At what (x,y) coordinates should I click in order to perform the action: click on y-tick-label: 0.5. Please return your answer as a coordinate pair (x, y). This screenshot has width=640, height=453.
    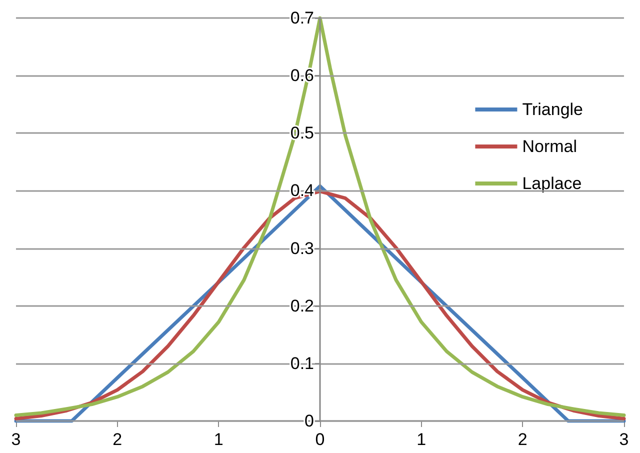
    Looking at the image, I should click on (302, 133).